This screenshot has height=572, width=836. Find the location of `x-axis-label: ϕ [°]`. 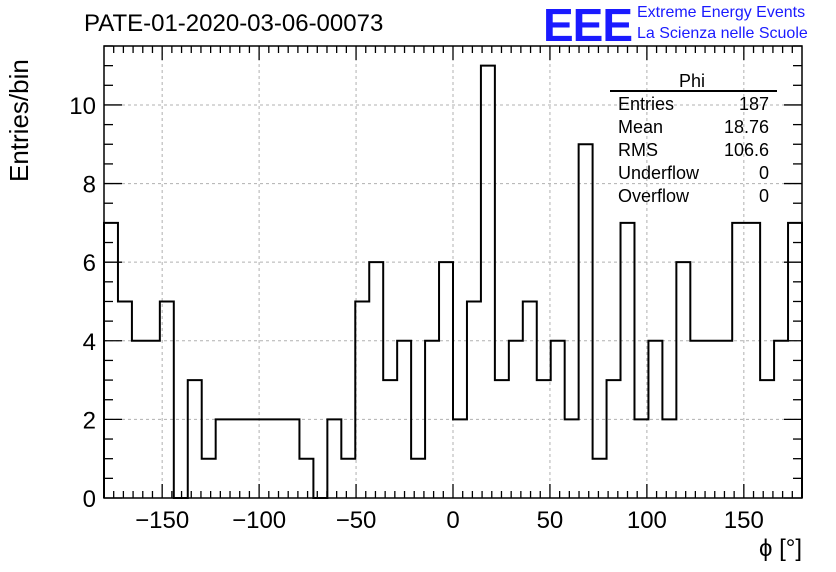

x-axis-label: ϕ [°] is located at coordinates (780, 548).